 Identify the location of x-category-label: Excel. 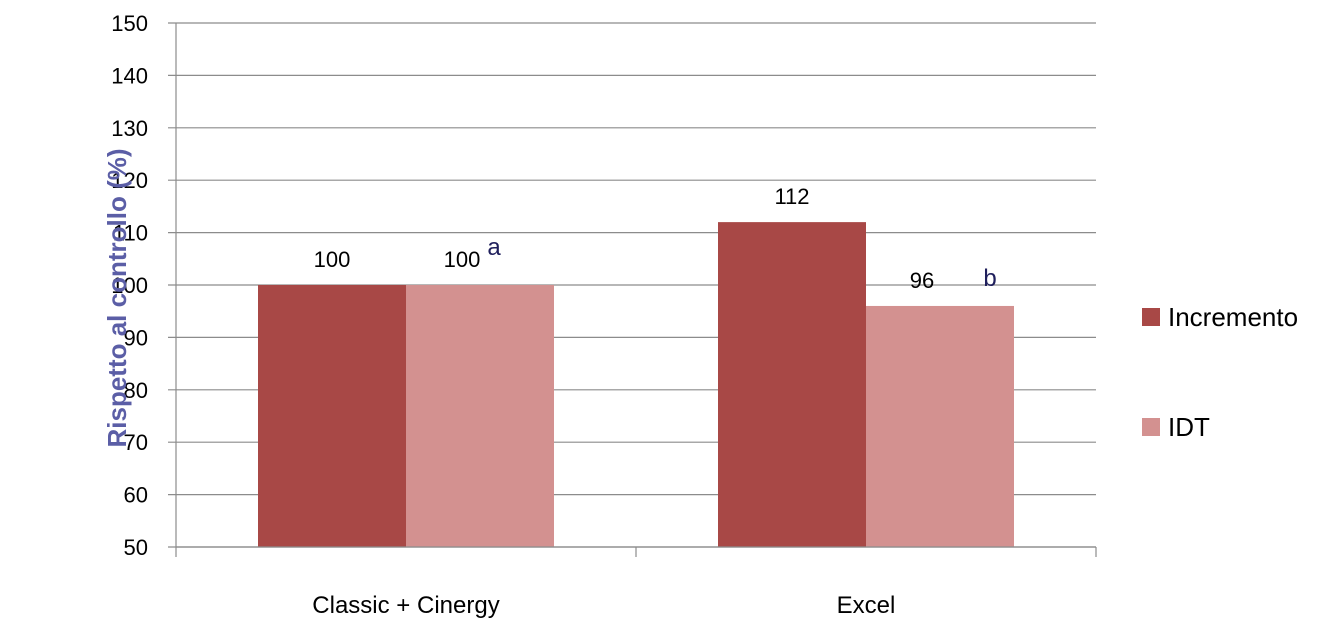
(866, 605).